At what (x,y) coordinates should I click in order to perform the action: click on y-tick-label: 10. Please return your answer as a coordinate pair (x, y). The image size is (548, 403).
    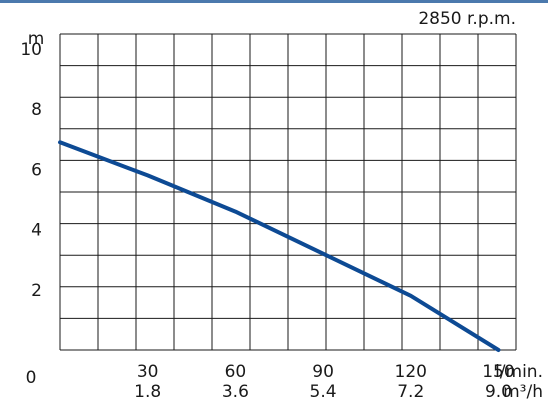
    Looking at the image, I should click on (31, 50).